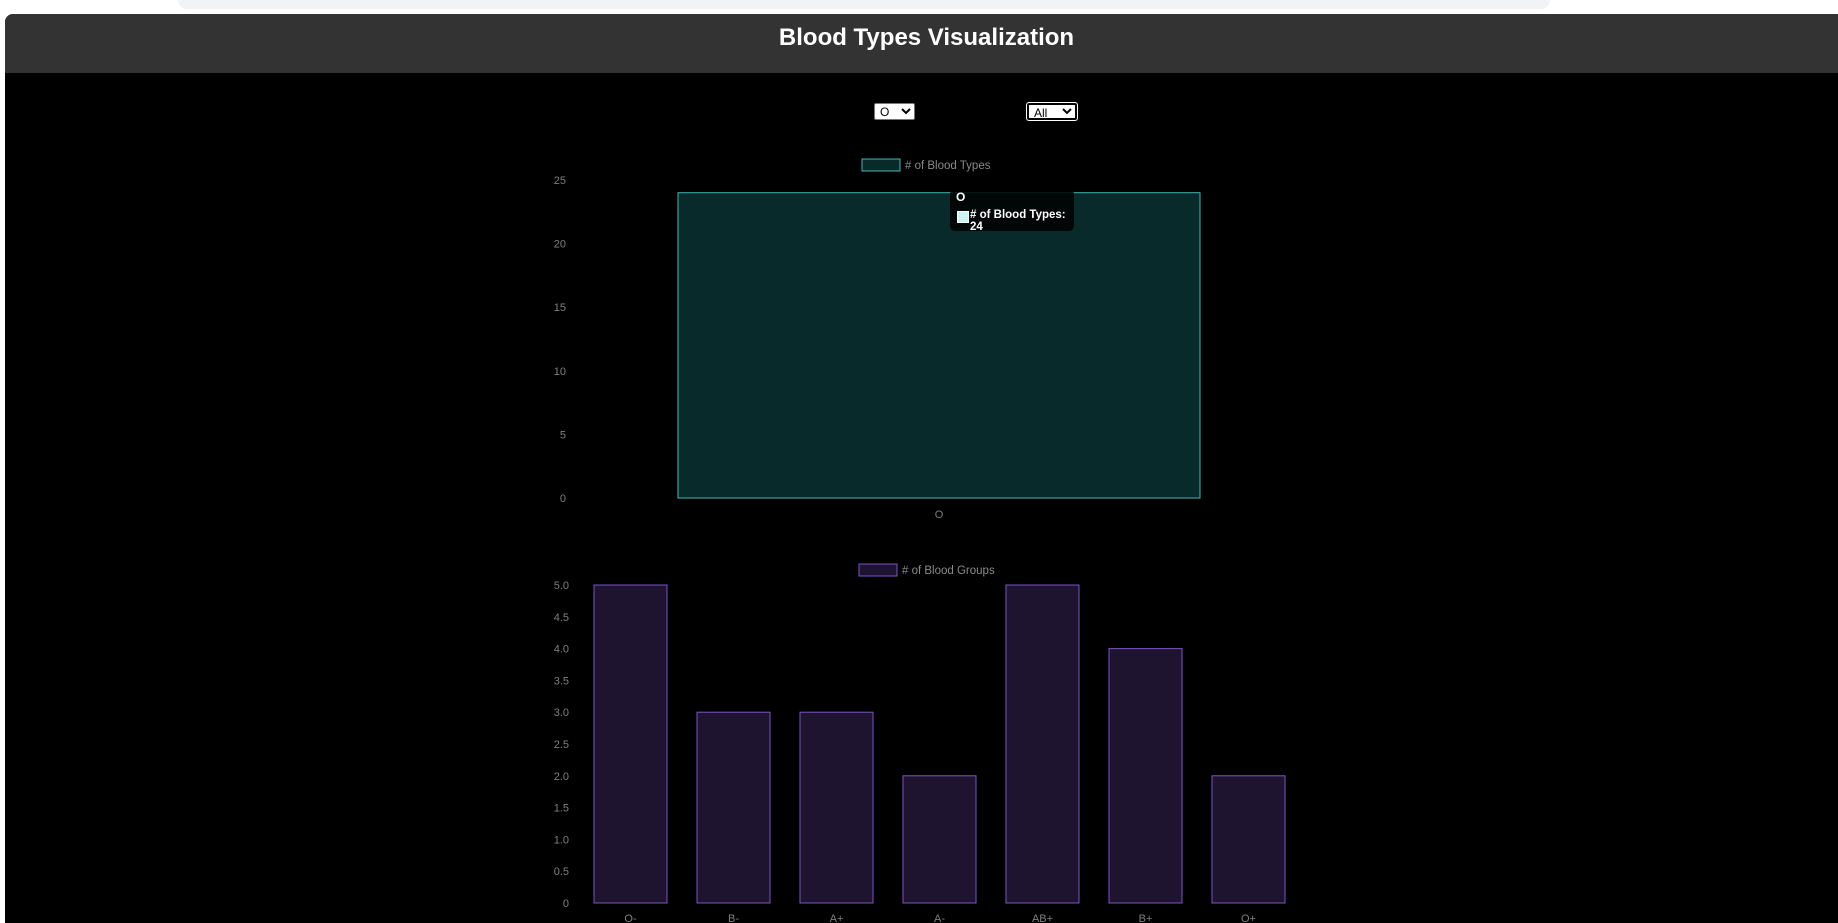 The image size is (1838, 923). I want to click on y-tick-label: 10, so click(560, 372).